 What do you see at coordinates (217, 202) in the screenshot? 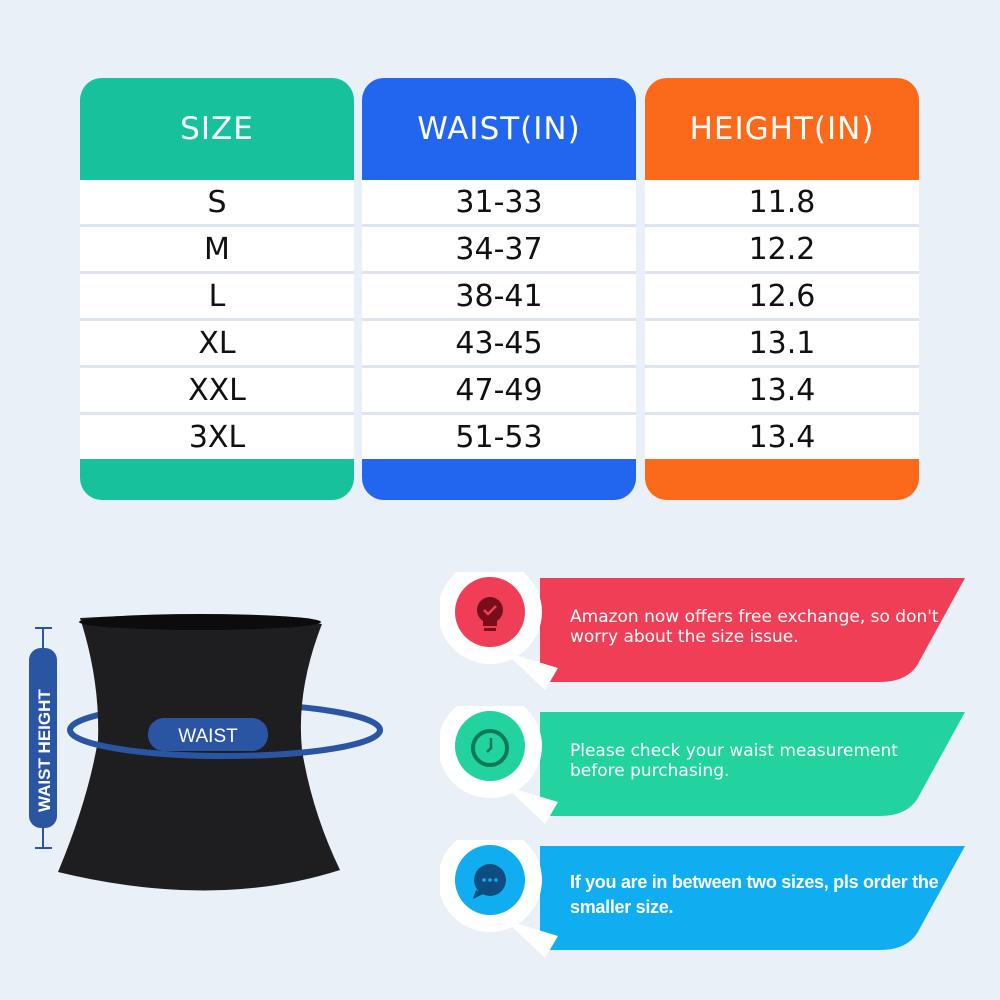
I see `table-cell: S` at bounding box center [217, 202].